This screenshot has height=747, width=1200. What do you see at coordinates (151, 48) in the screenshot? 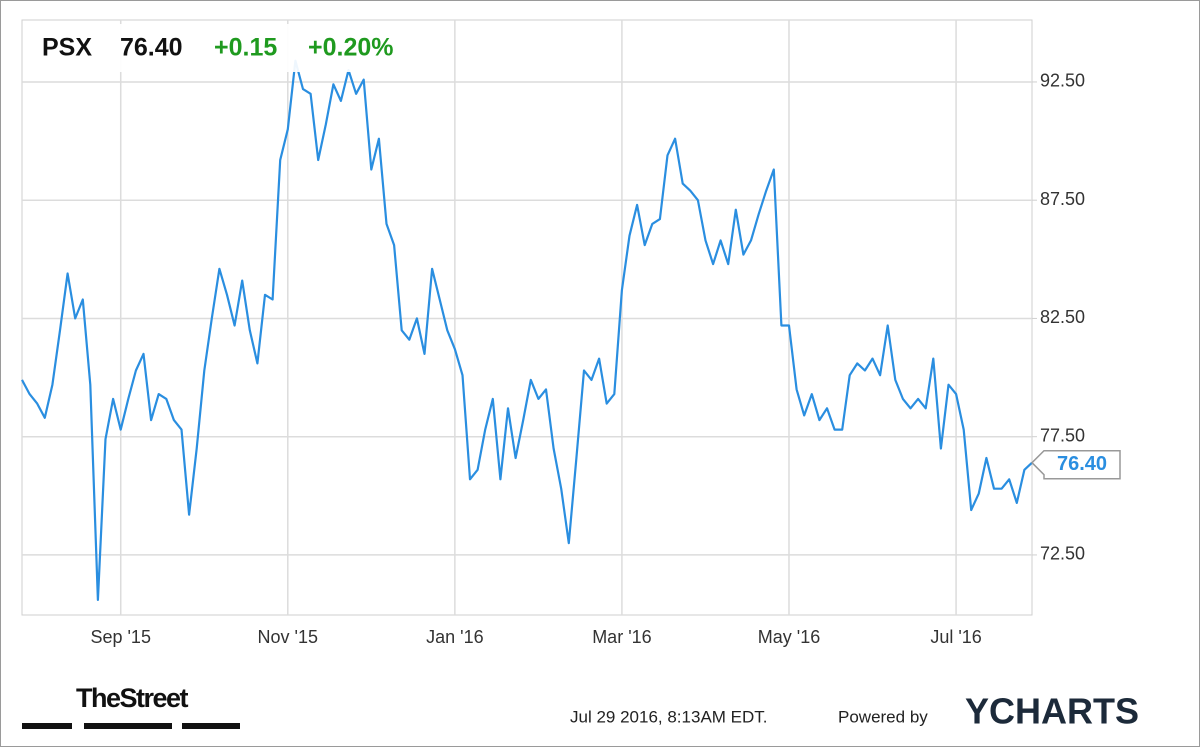
I see `price: 76.40` at bounding box center [151, 48].